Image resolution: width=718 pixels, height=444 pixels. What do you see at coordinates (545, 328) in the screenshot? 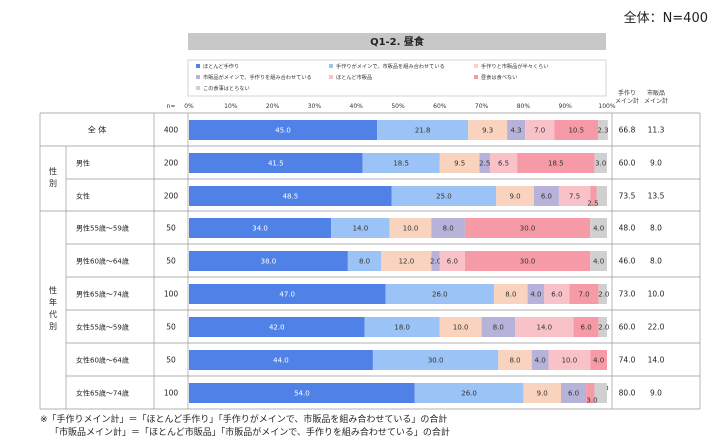
I see `data-label: 14.0` at bounding box center [545, 328].